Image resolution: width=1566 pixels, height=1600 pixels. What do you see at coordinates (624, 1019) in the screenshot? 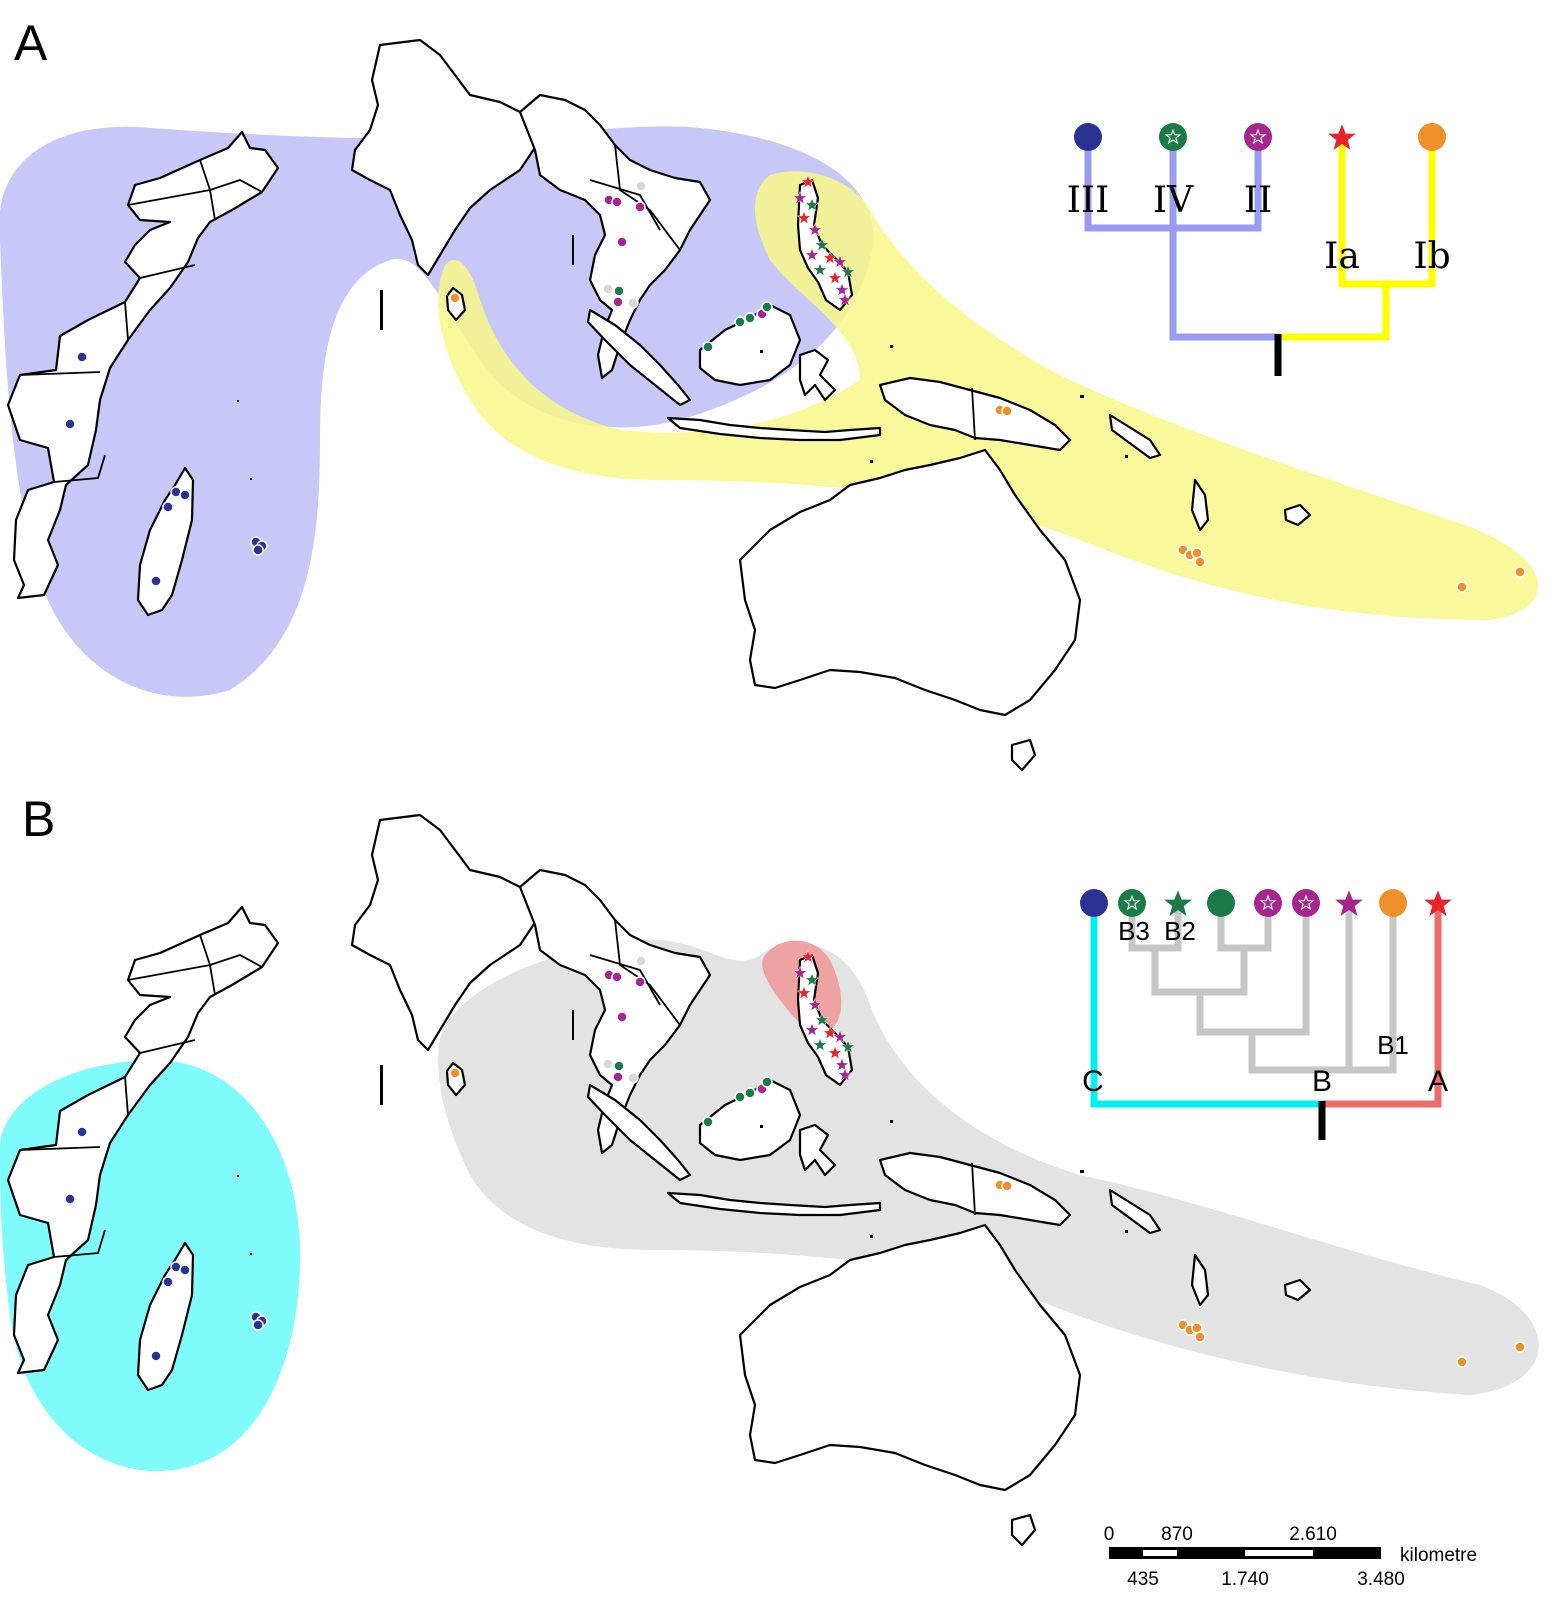
I see `markers-lightgrey-b` at bounding box center [624, 1019].